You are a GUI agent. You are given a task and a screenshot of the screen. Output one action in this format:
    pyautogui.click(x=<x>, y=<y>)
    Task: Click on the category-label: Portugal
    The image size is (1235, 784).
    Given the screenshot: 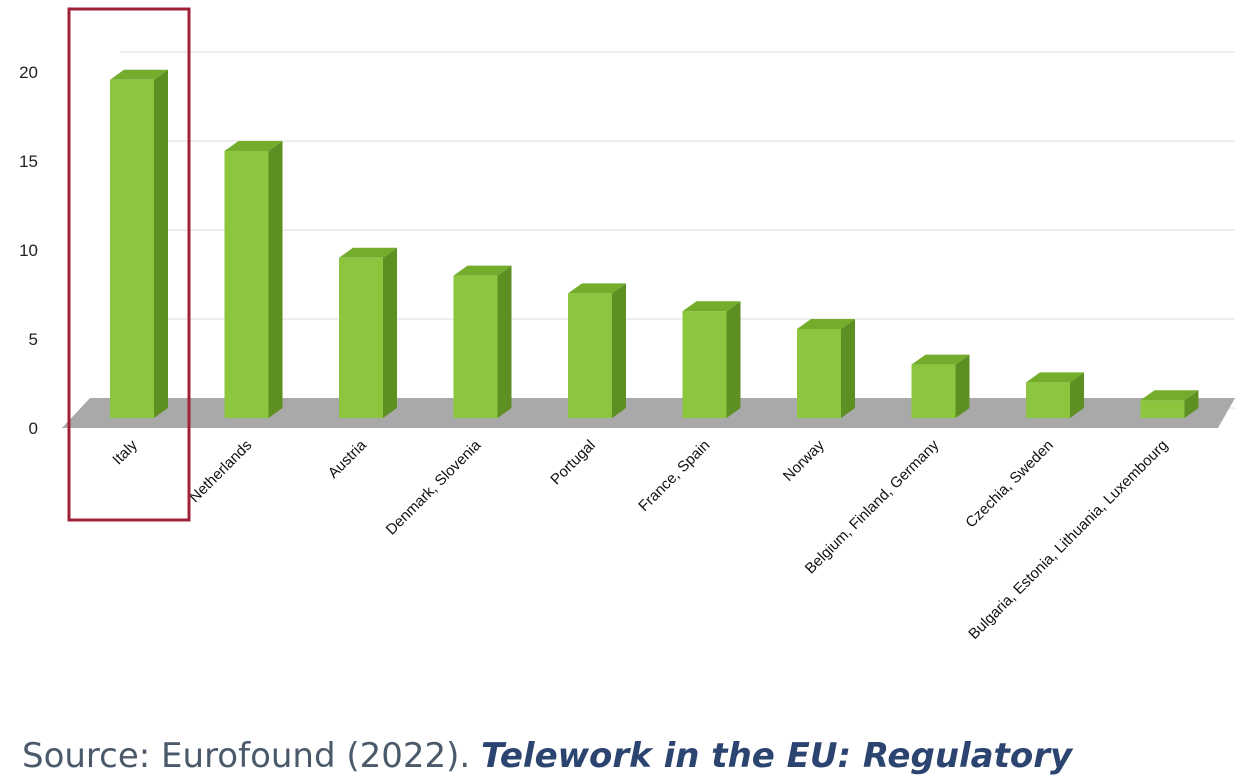 What is the action you would take?
    pyautogui.click(x=573, y=463)
    